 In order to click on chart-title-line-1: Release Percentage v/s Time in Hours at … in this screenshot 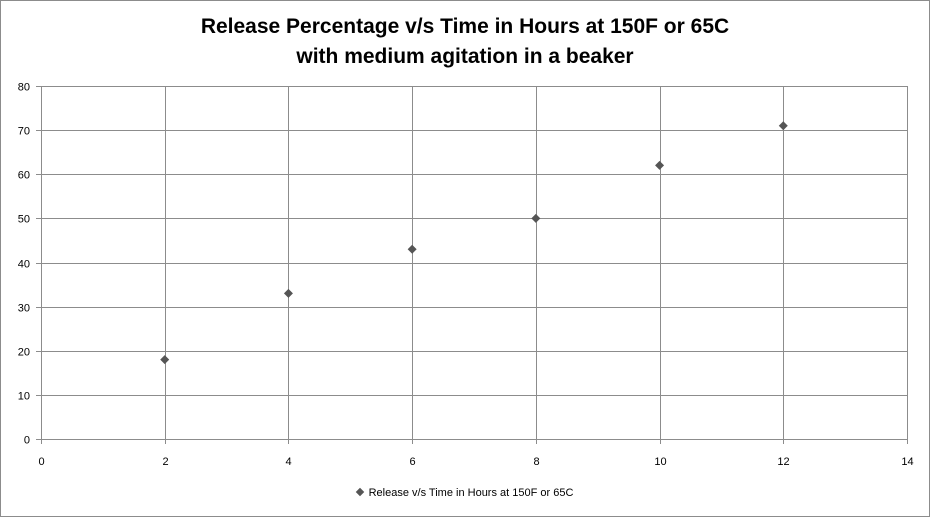, I will do `click(465, 26)`.